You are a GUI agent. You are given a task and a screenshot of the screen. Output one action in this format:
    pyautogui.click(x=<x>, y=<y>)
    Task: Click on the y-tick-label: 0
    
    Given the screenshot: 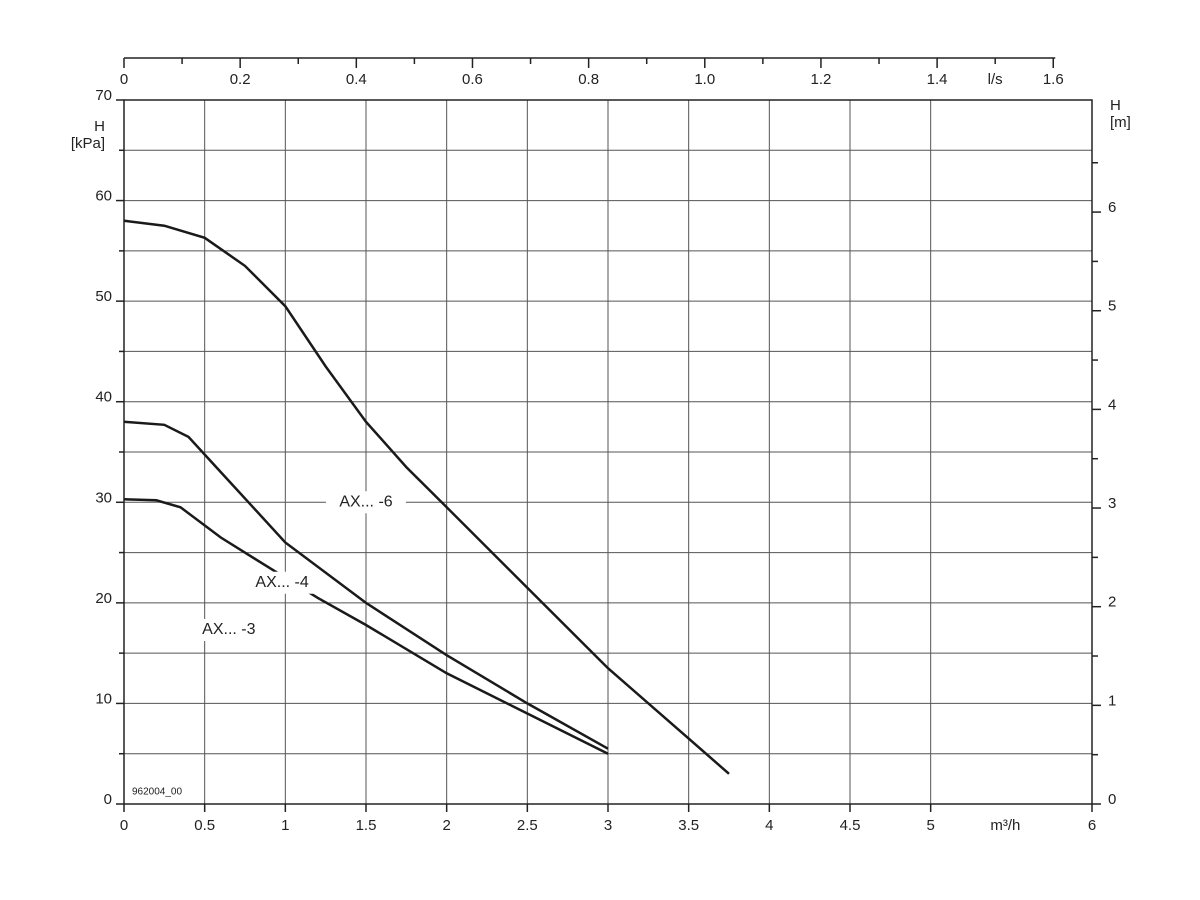 What is the action you would take?
    pyautogui.click(x=108, y=799)
    